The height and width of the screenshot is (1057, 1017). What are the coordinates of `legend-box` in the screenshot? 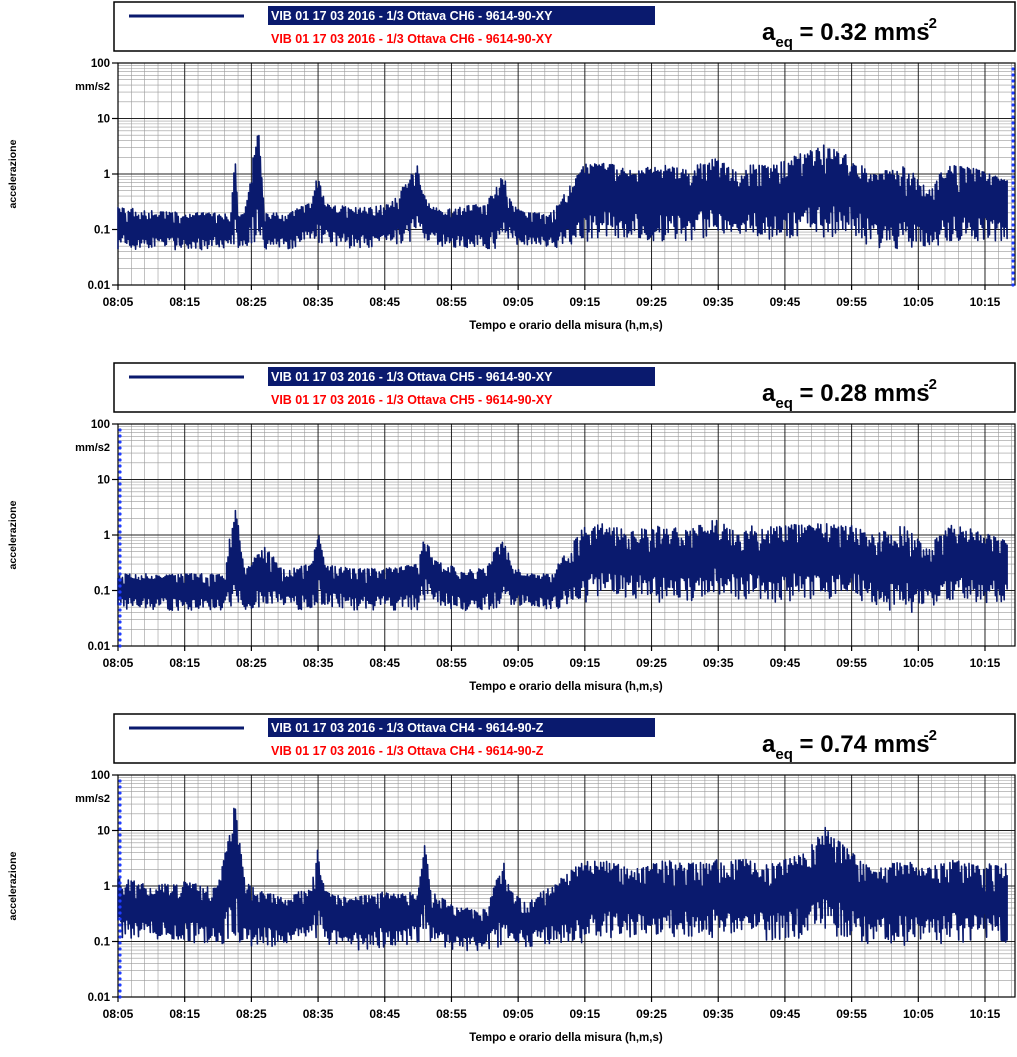 It's located at (564, 387).